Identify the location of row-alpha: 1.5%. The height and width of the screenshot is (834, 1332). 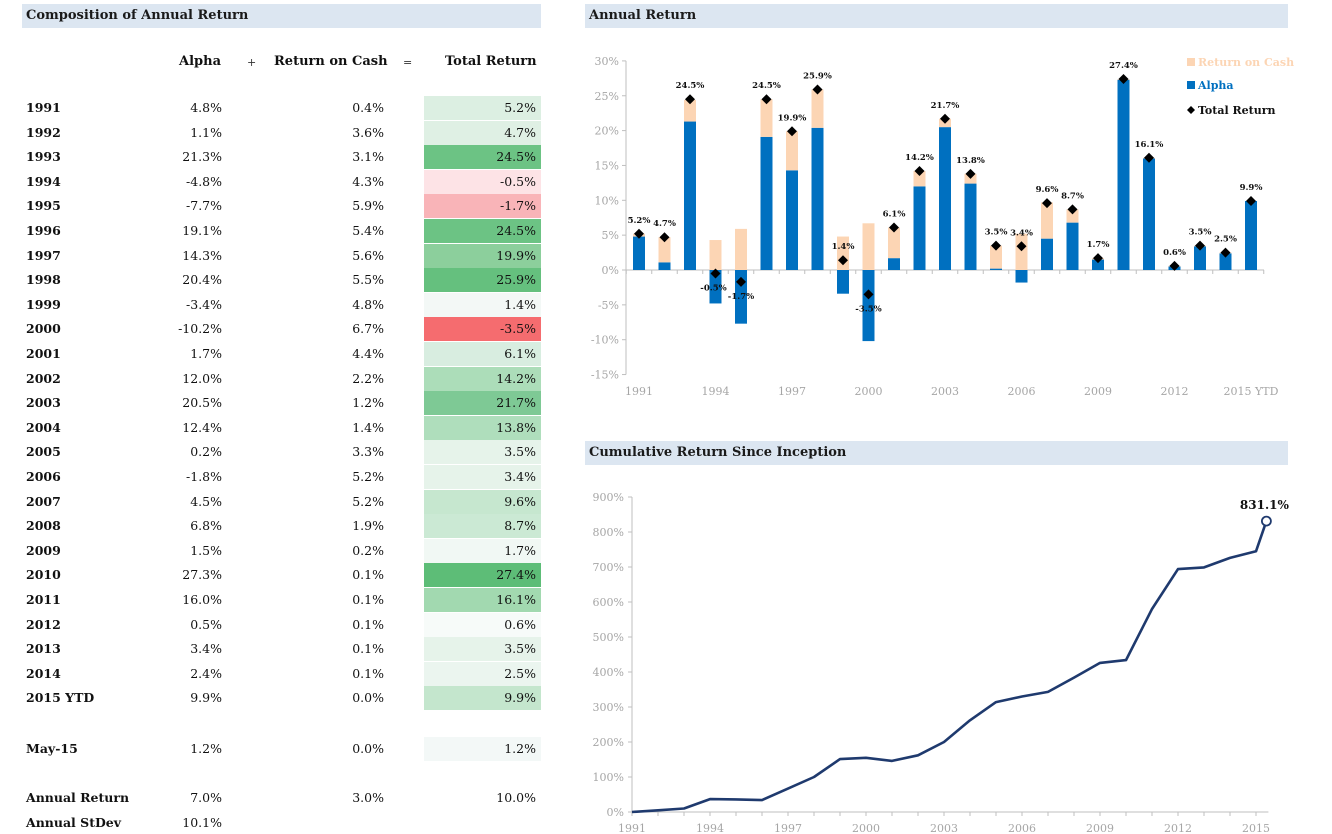
(206, 550).